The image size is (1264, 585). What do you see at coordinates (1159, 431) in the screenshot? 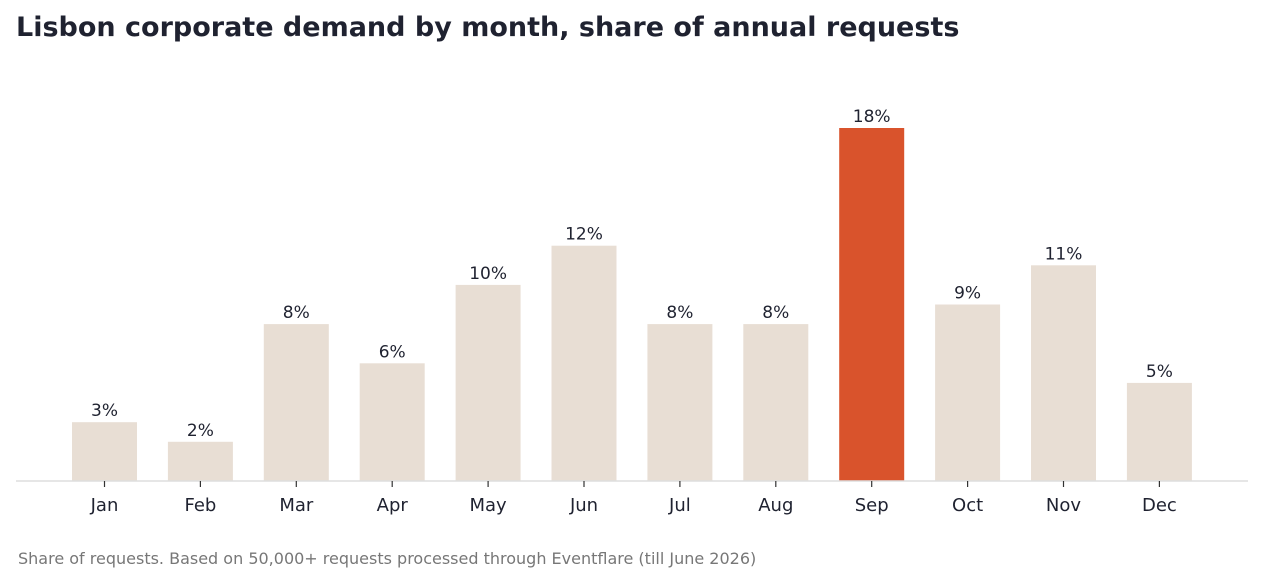
I see `bar-dec` at bounding box center [1159, 431].